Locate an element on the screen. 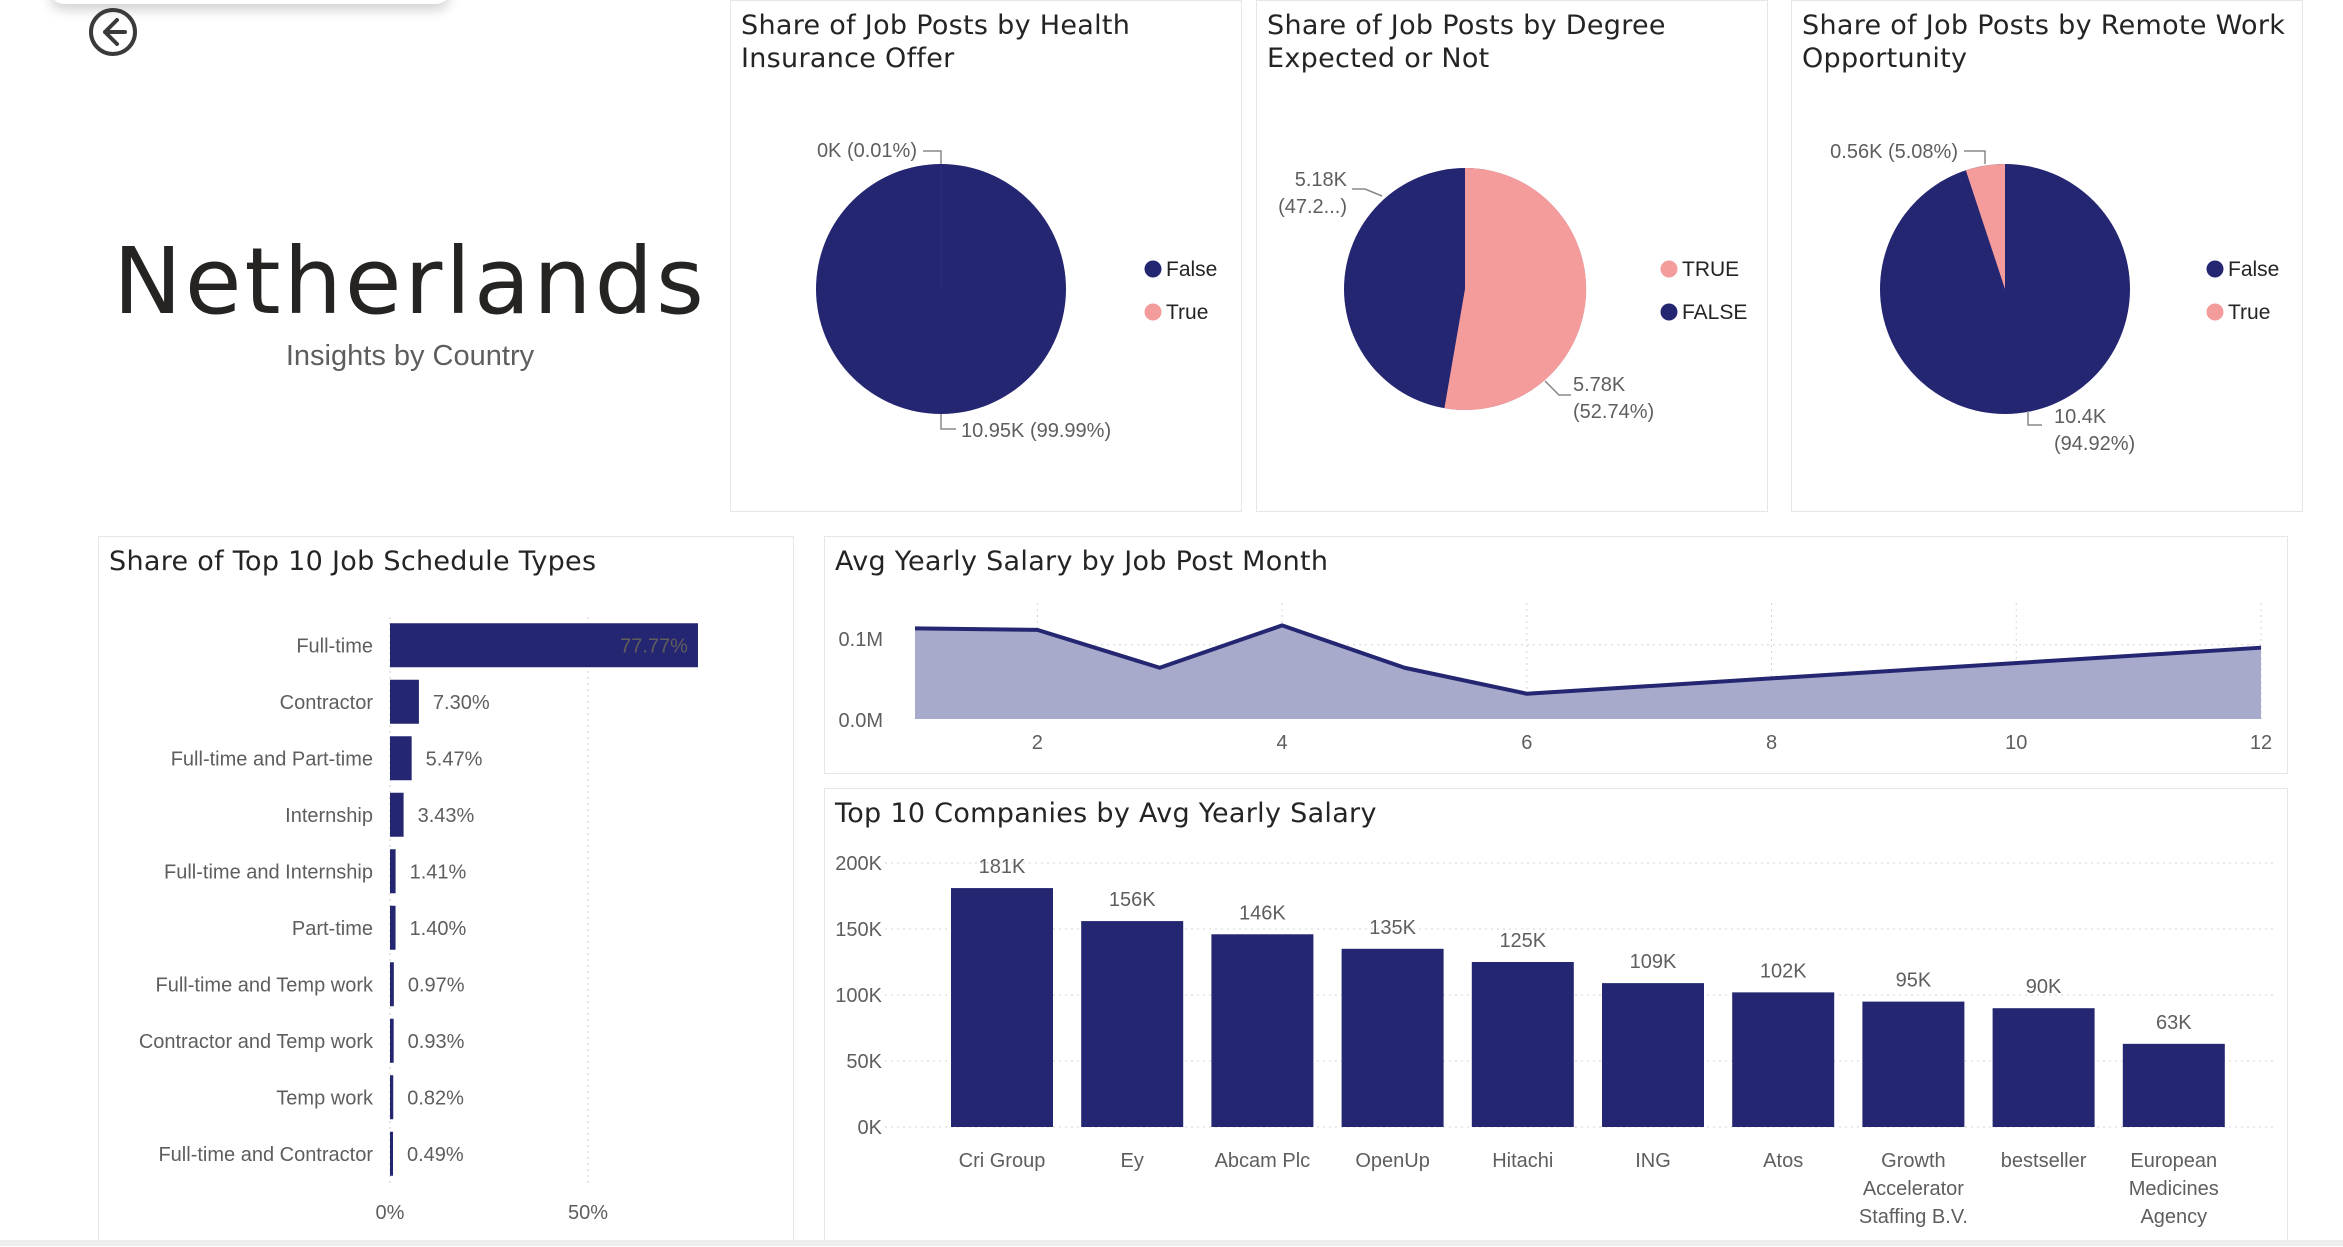  category-label: Cri Group is located at coordinates (1002, 1161).